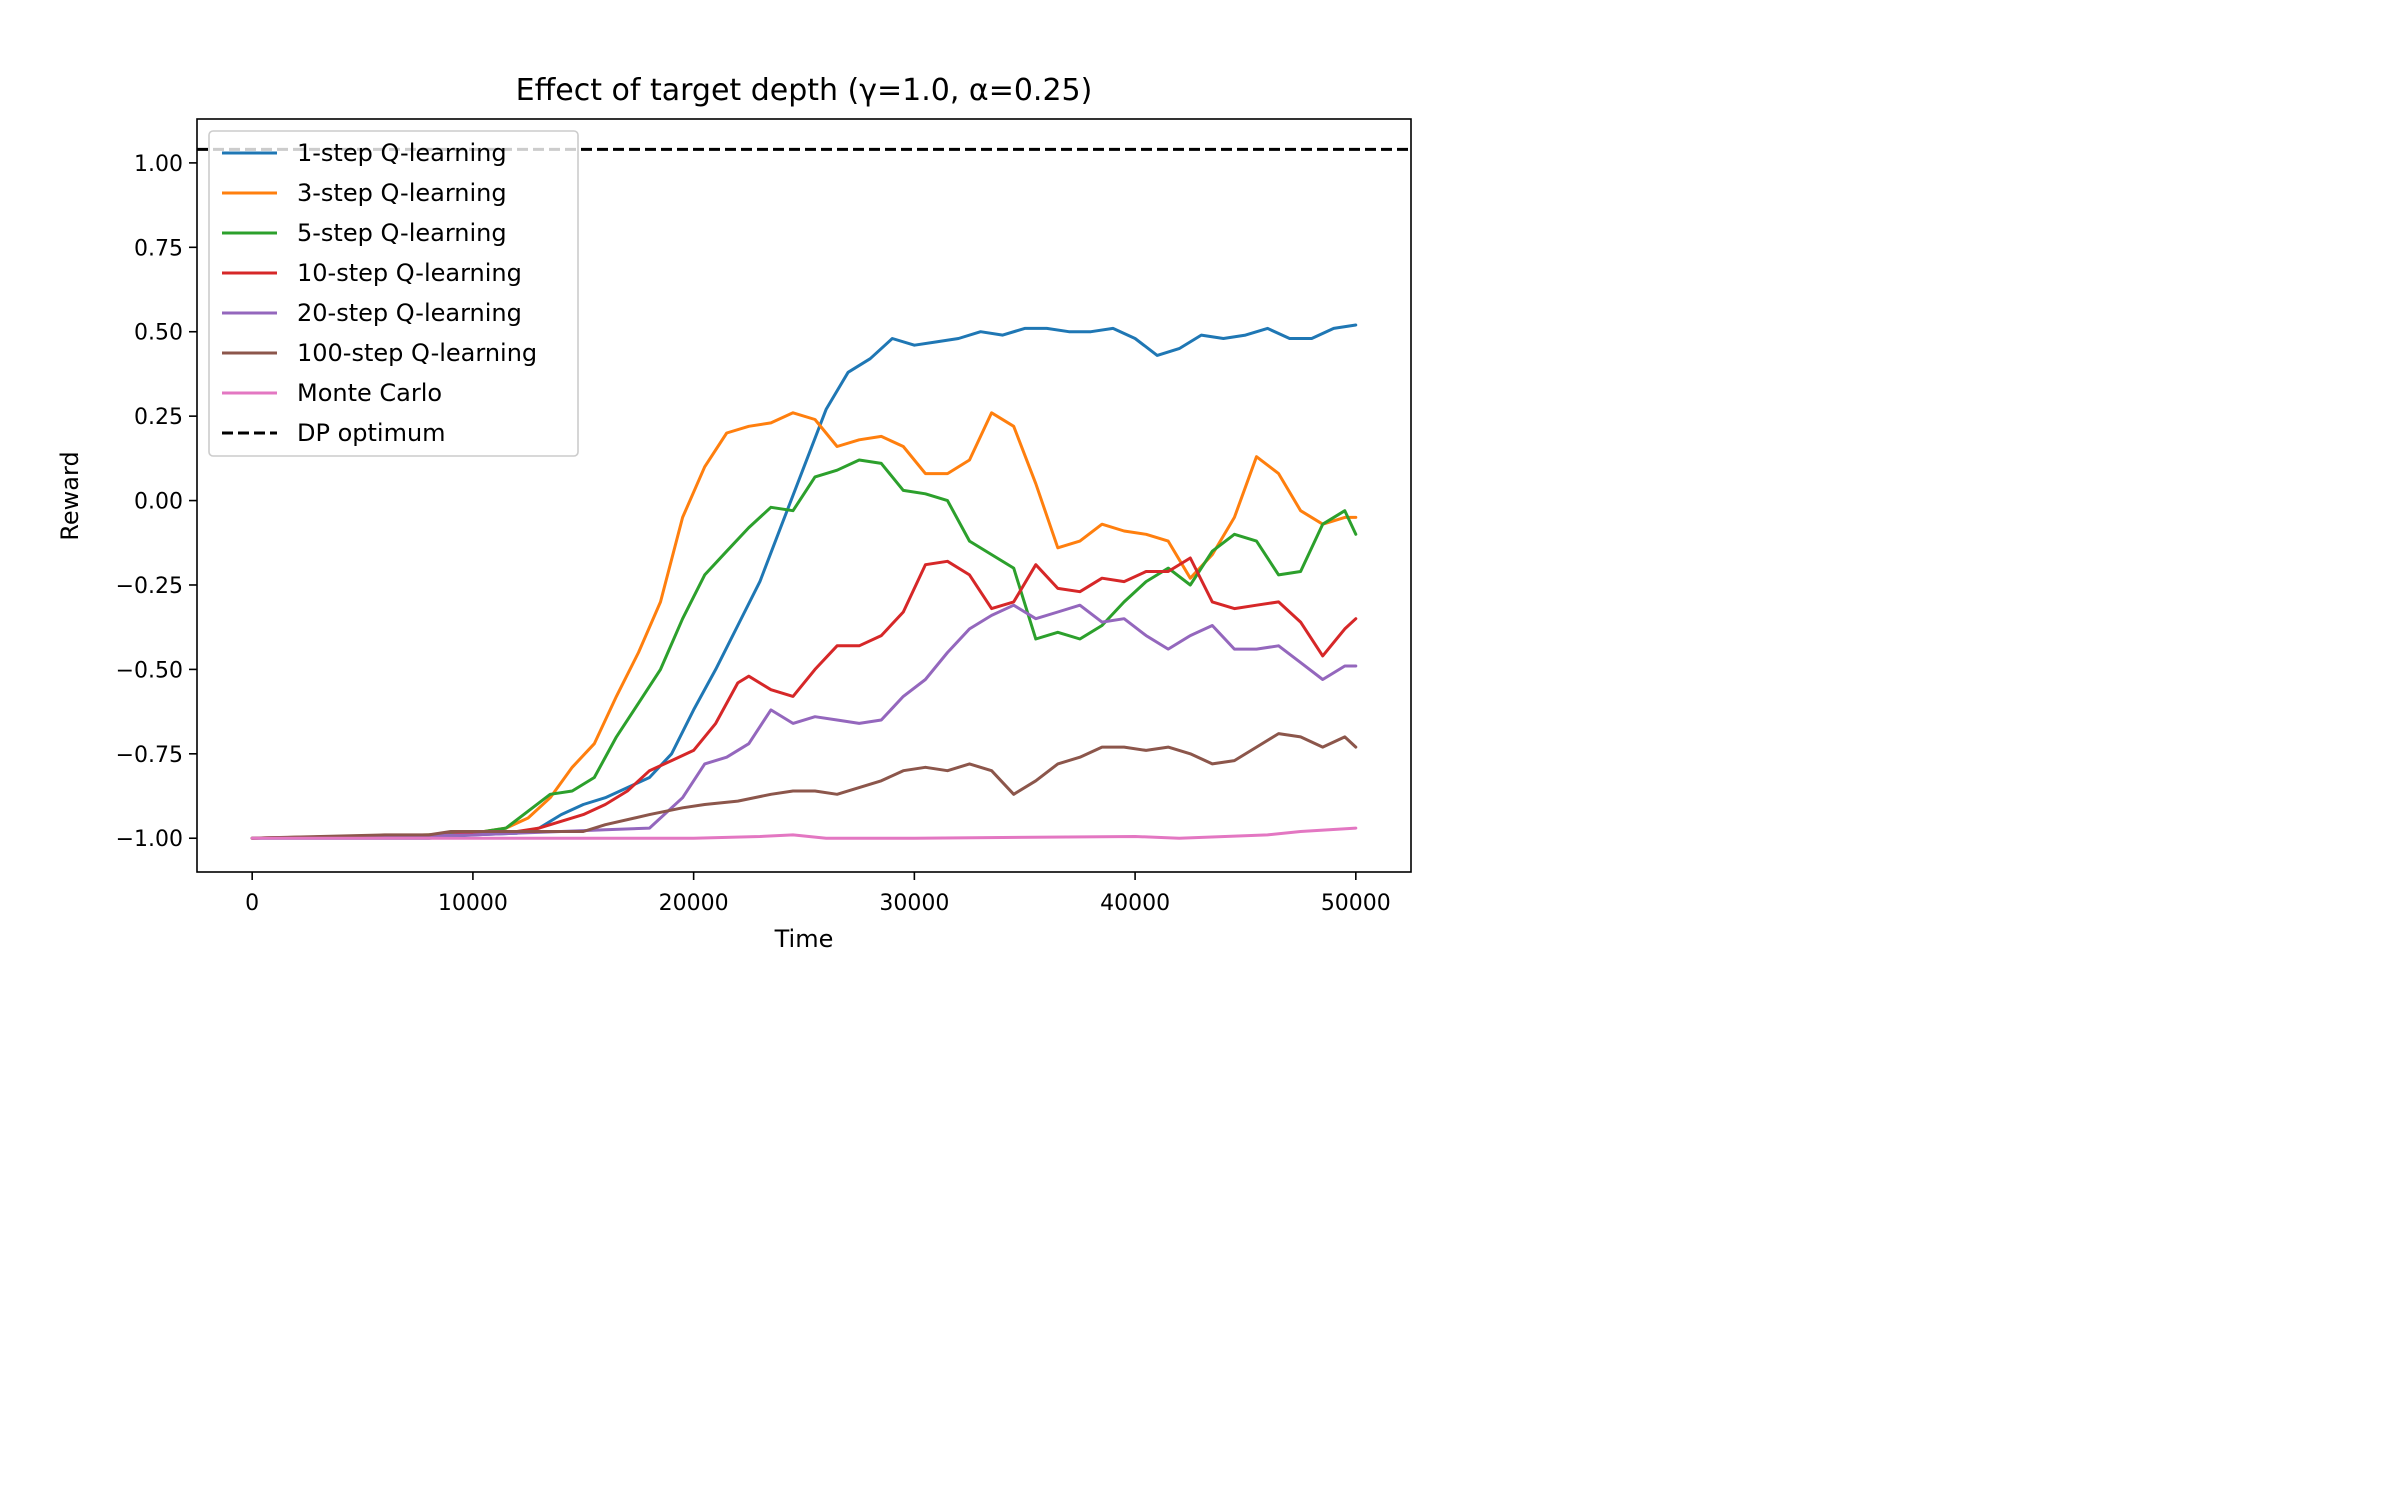  Describe the element at coordinates (694, 903) in the screenshot. I see `x-tick-label: 20000` at that location.